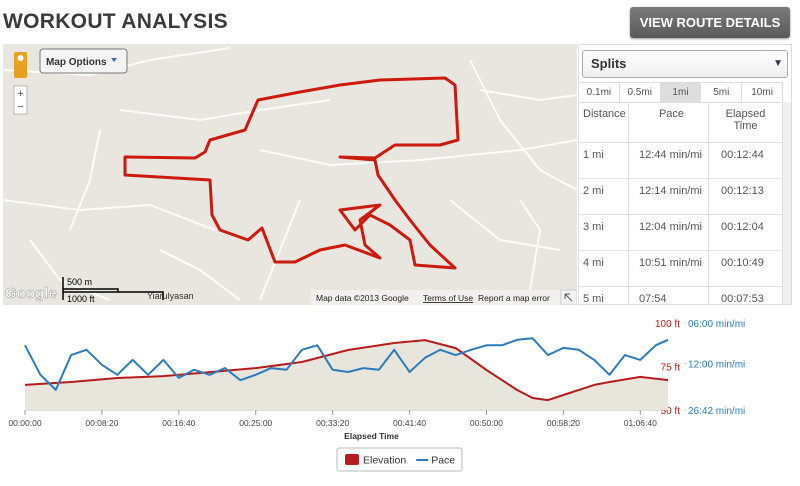 The width and height of the screenshot is (800, 486). I want to click on y-tick-label: 50 ft, so click(671, 411).